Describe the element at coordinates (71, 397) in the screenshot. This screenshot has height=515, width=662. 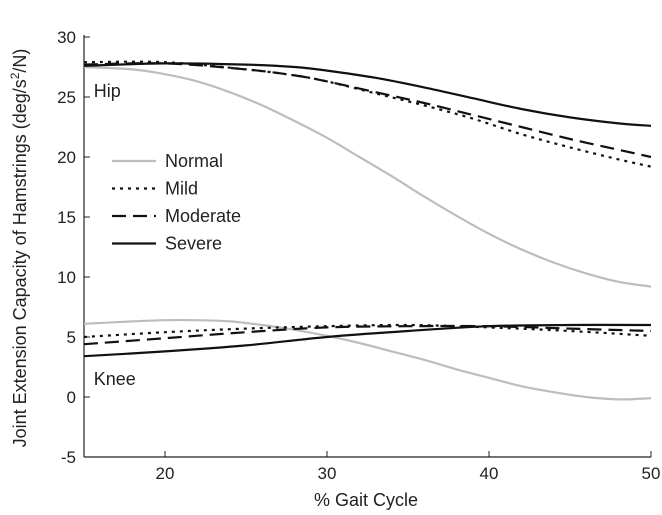
I see `y-tick-label: 0` at that location.